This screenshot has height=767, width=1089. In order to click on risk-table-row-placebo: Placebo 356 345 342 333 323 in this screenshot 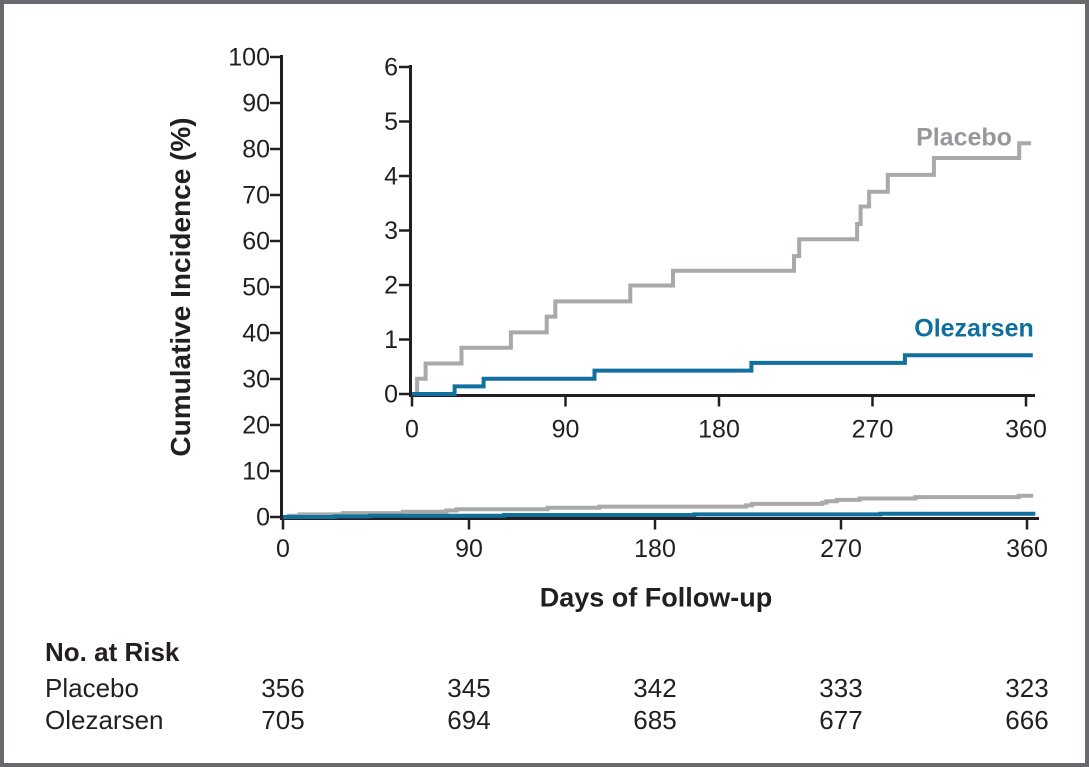, I will do `click(544, 688)`.